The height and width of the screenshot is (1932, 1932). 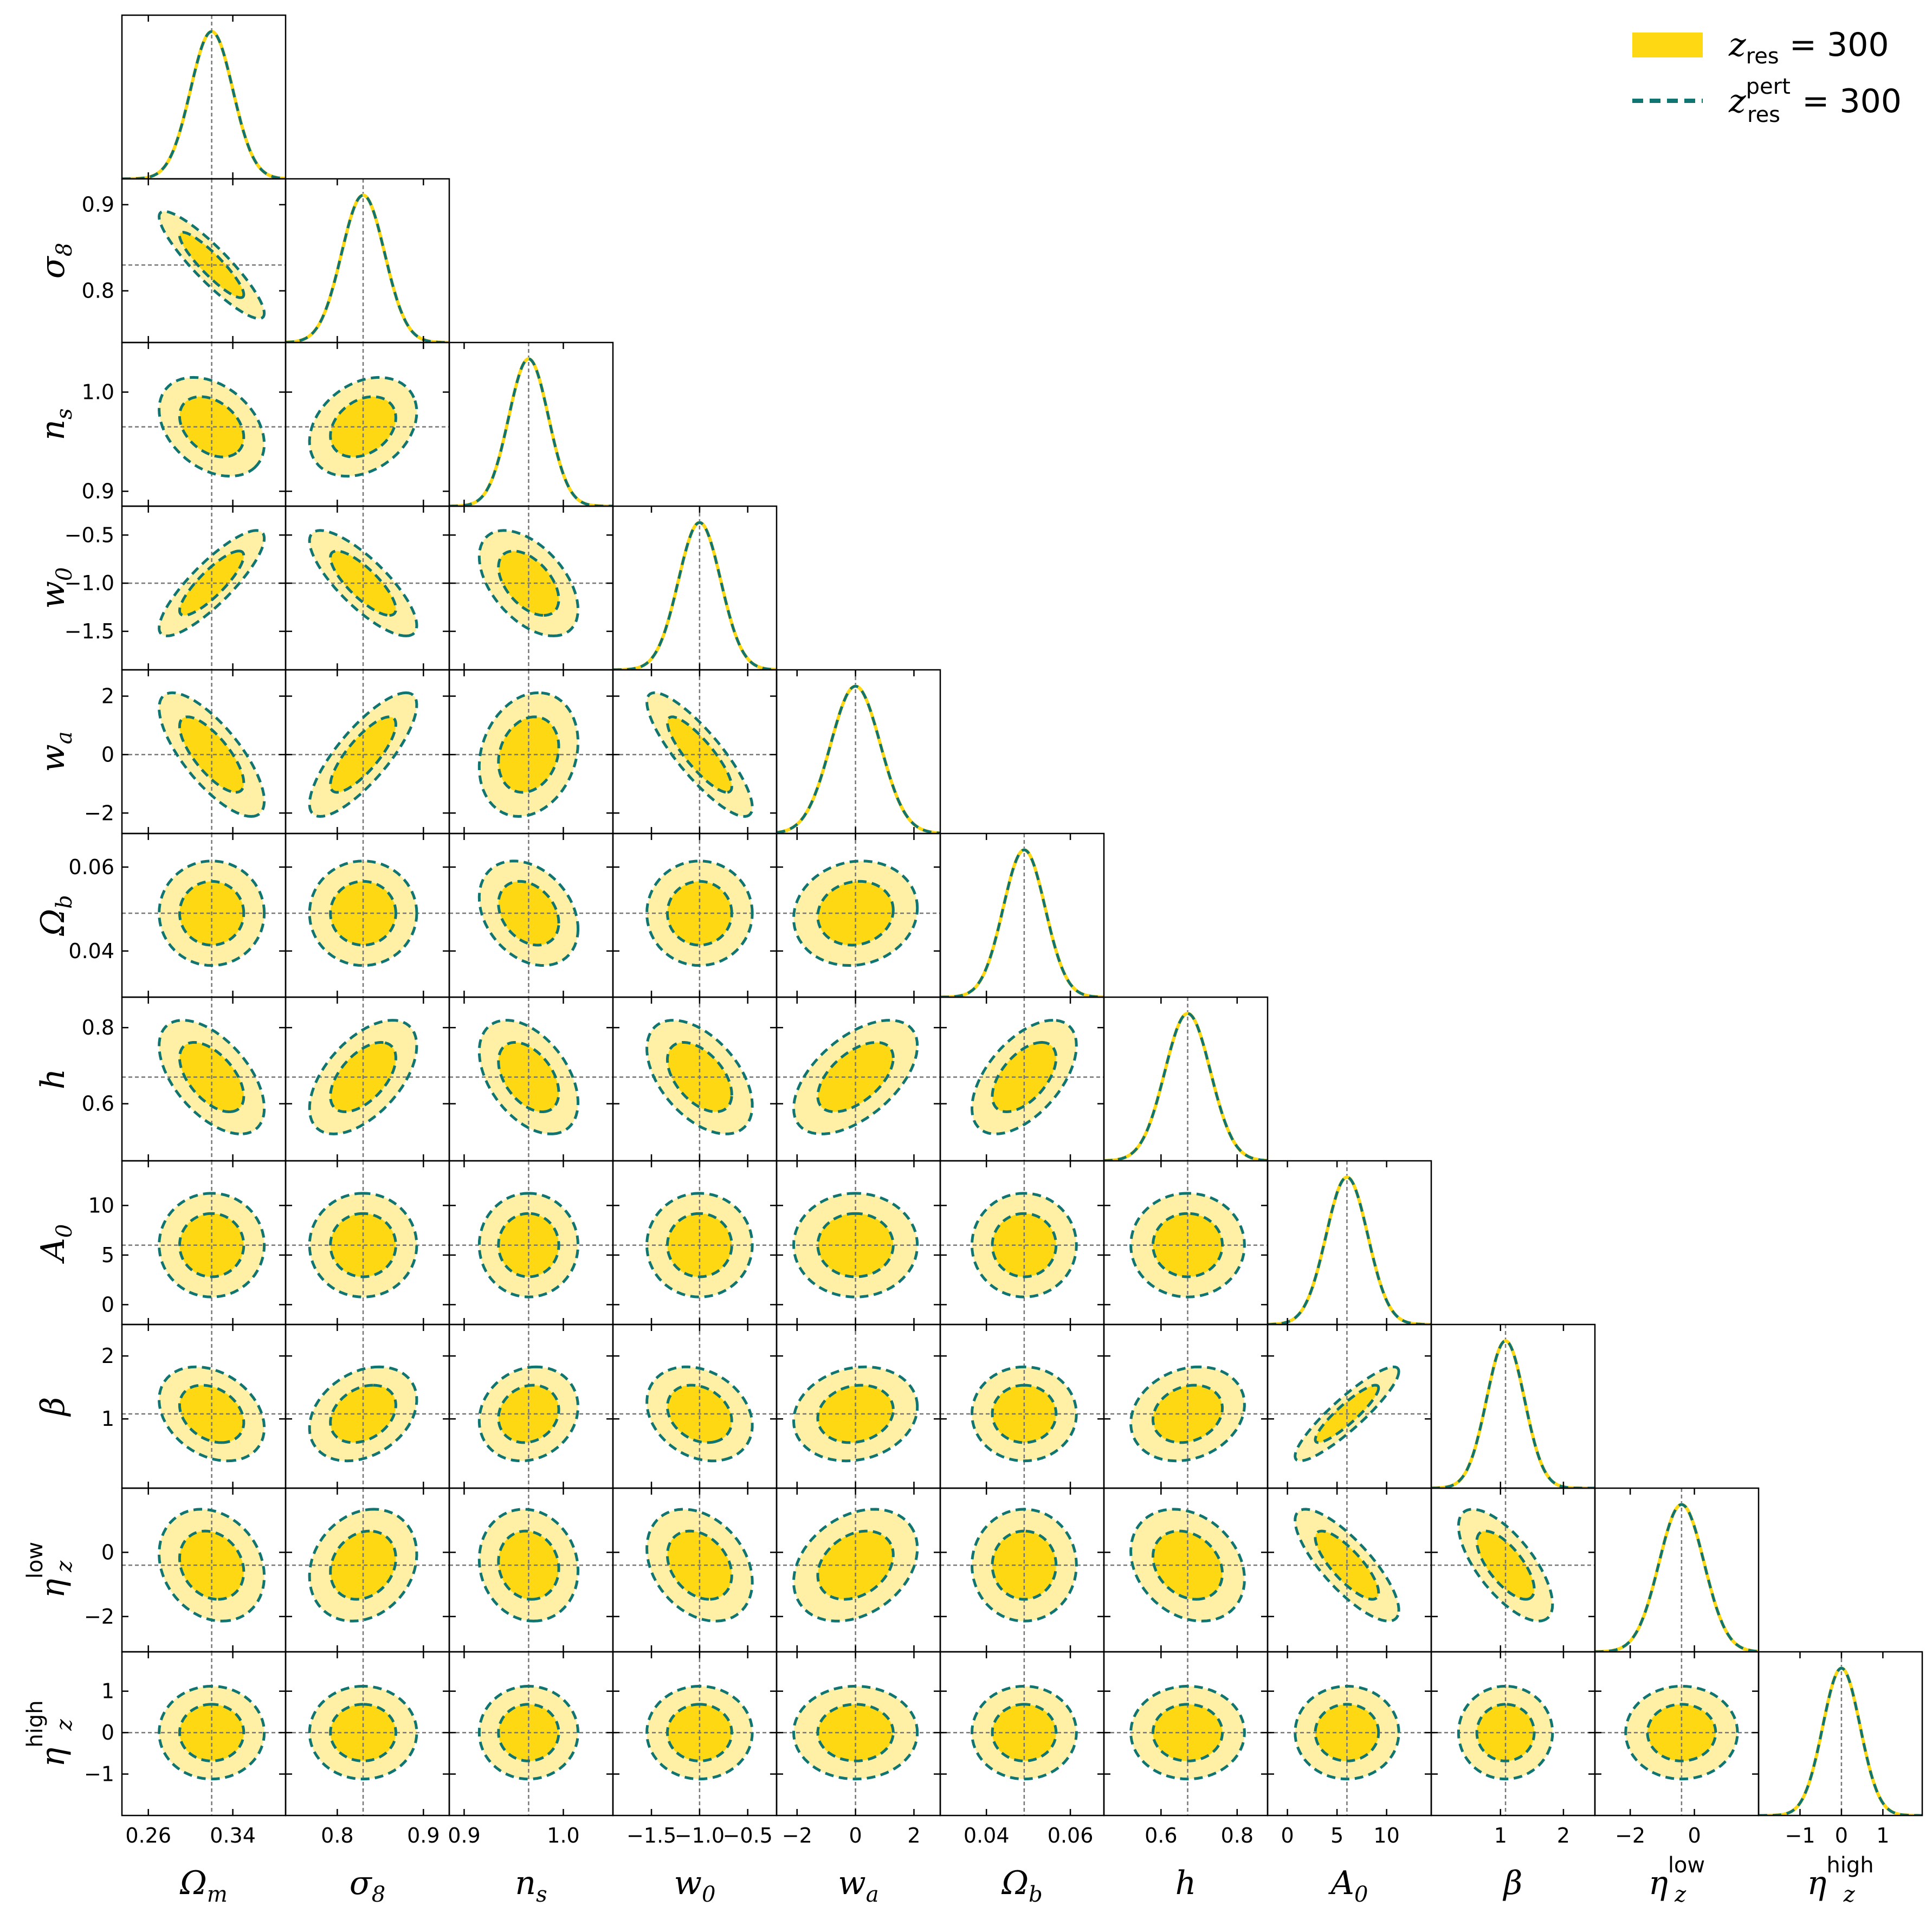 I want to click on legend-label-dashed: zpert res = 300, so click(x=1815, y=101).